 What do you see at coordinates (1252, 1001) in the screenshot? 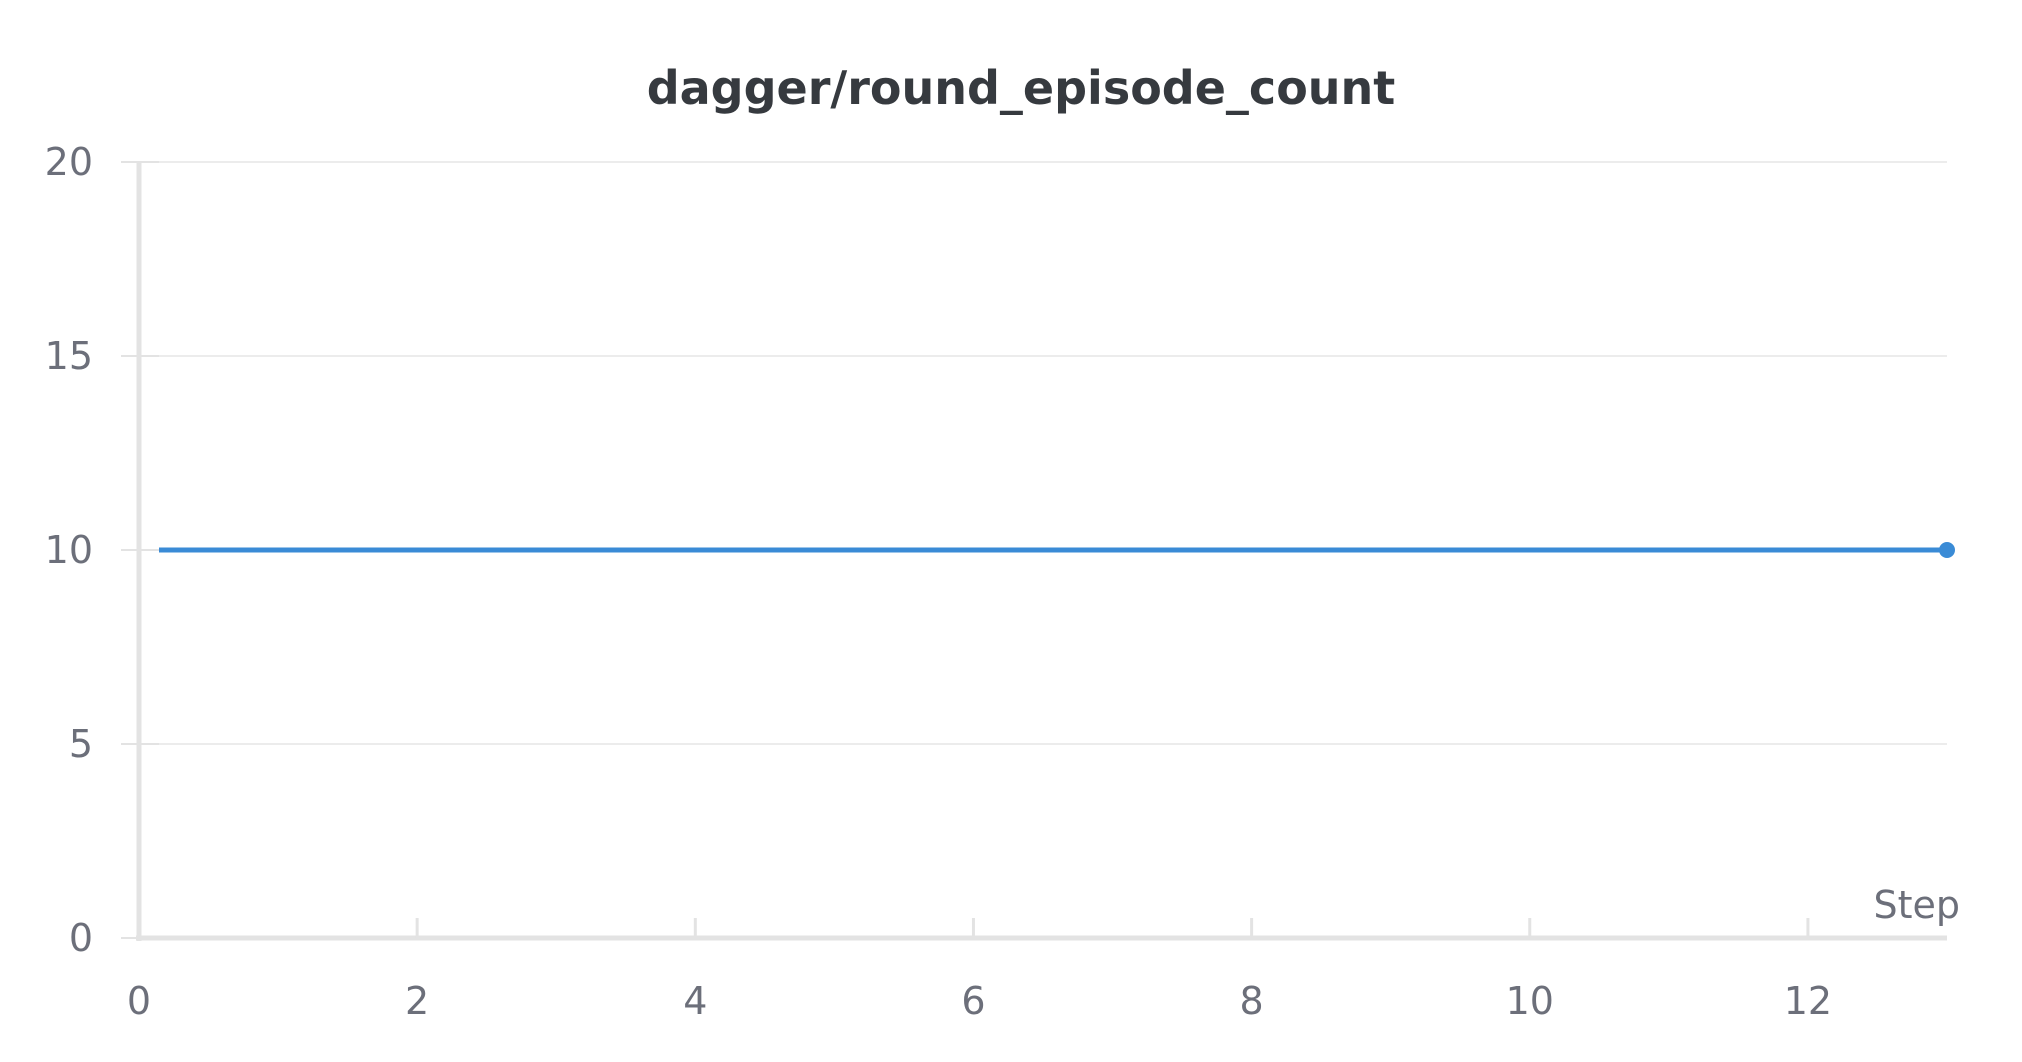
I see `x-tick-label: 8` at bounding box center [1252, 1001].